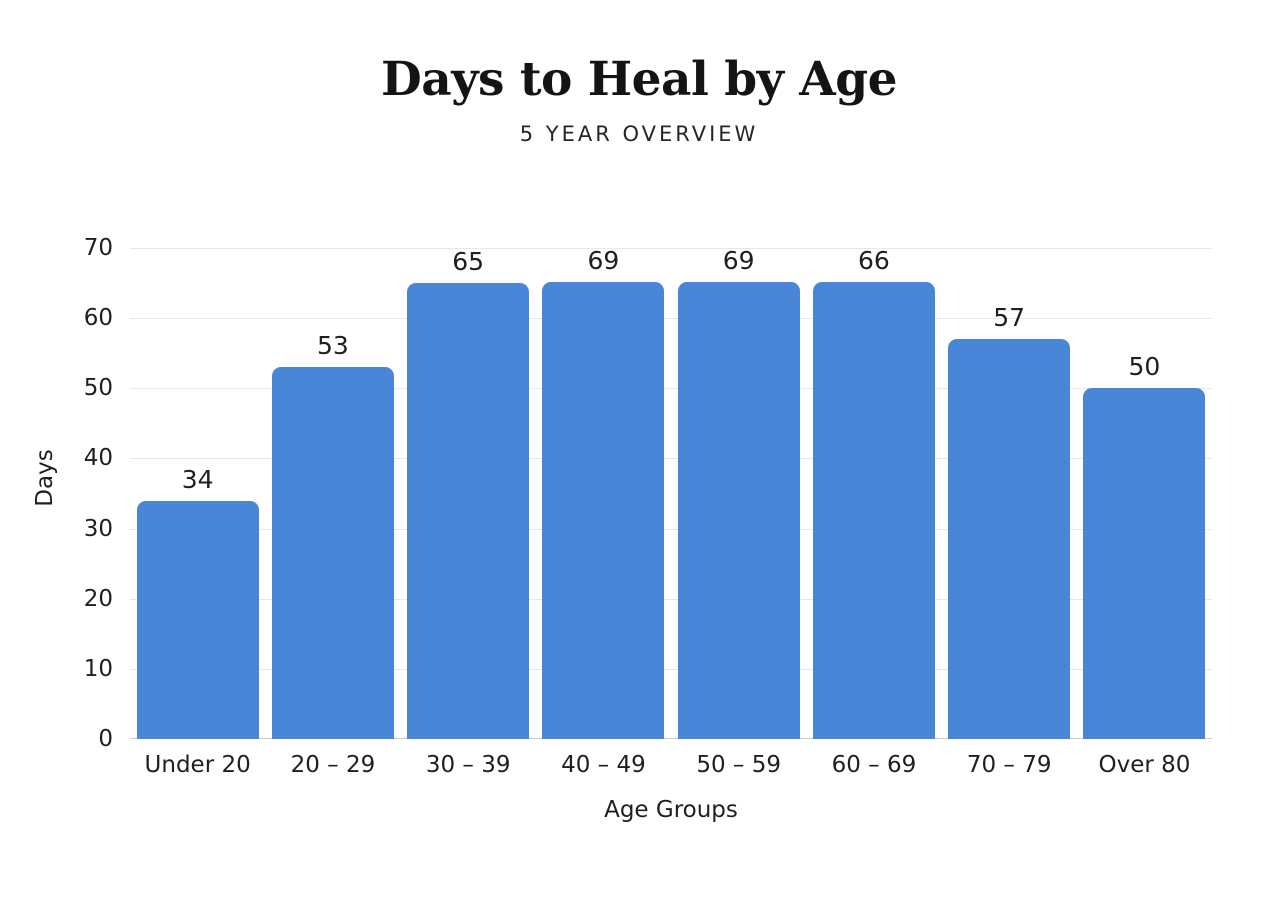  I want to click on bar-group-under-20: 34, so click(197, 493).